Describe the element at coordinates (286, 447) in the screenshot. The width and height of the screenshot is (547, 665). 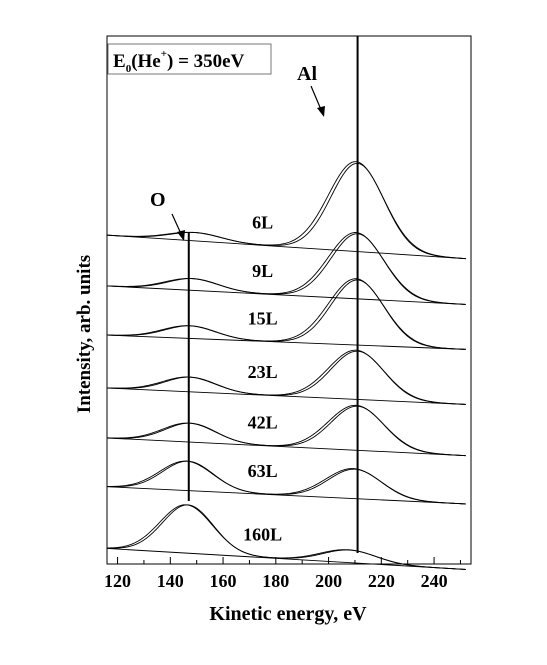
I see `baseline-42L` at that location.